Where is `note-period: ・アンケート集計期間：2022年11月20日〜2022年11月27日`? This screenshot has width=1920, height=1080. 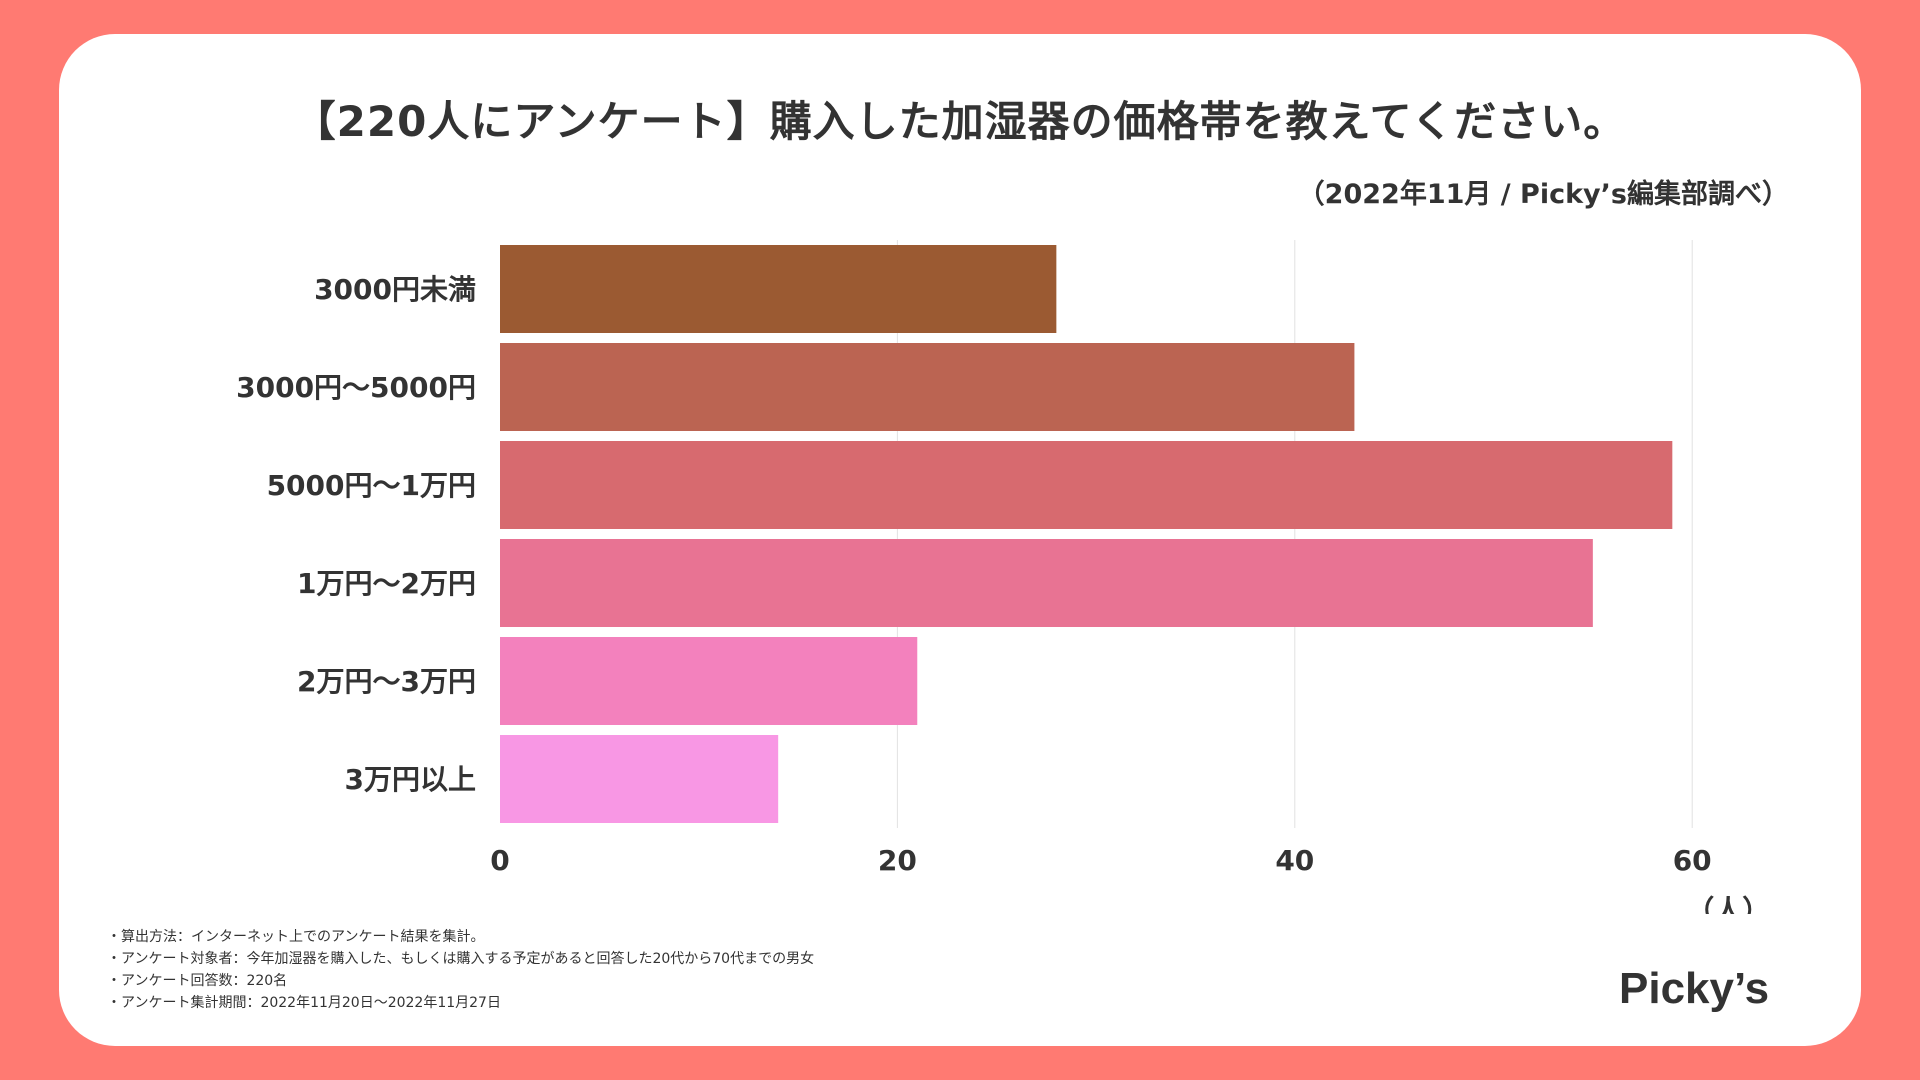
note-period: ・アンケート集計期間：2022年11月20日〜2022年11月27日 is located at coordinates (304, 1003).